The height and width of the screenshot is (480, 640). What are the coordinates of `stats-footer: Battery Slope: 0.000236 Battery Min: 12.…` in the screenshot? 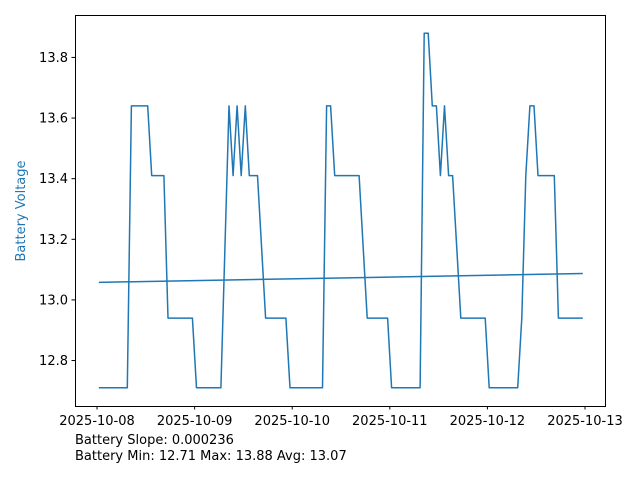 It's located at (211, 449).